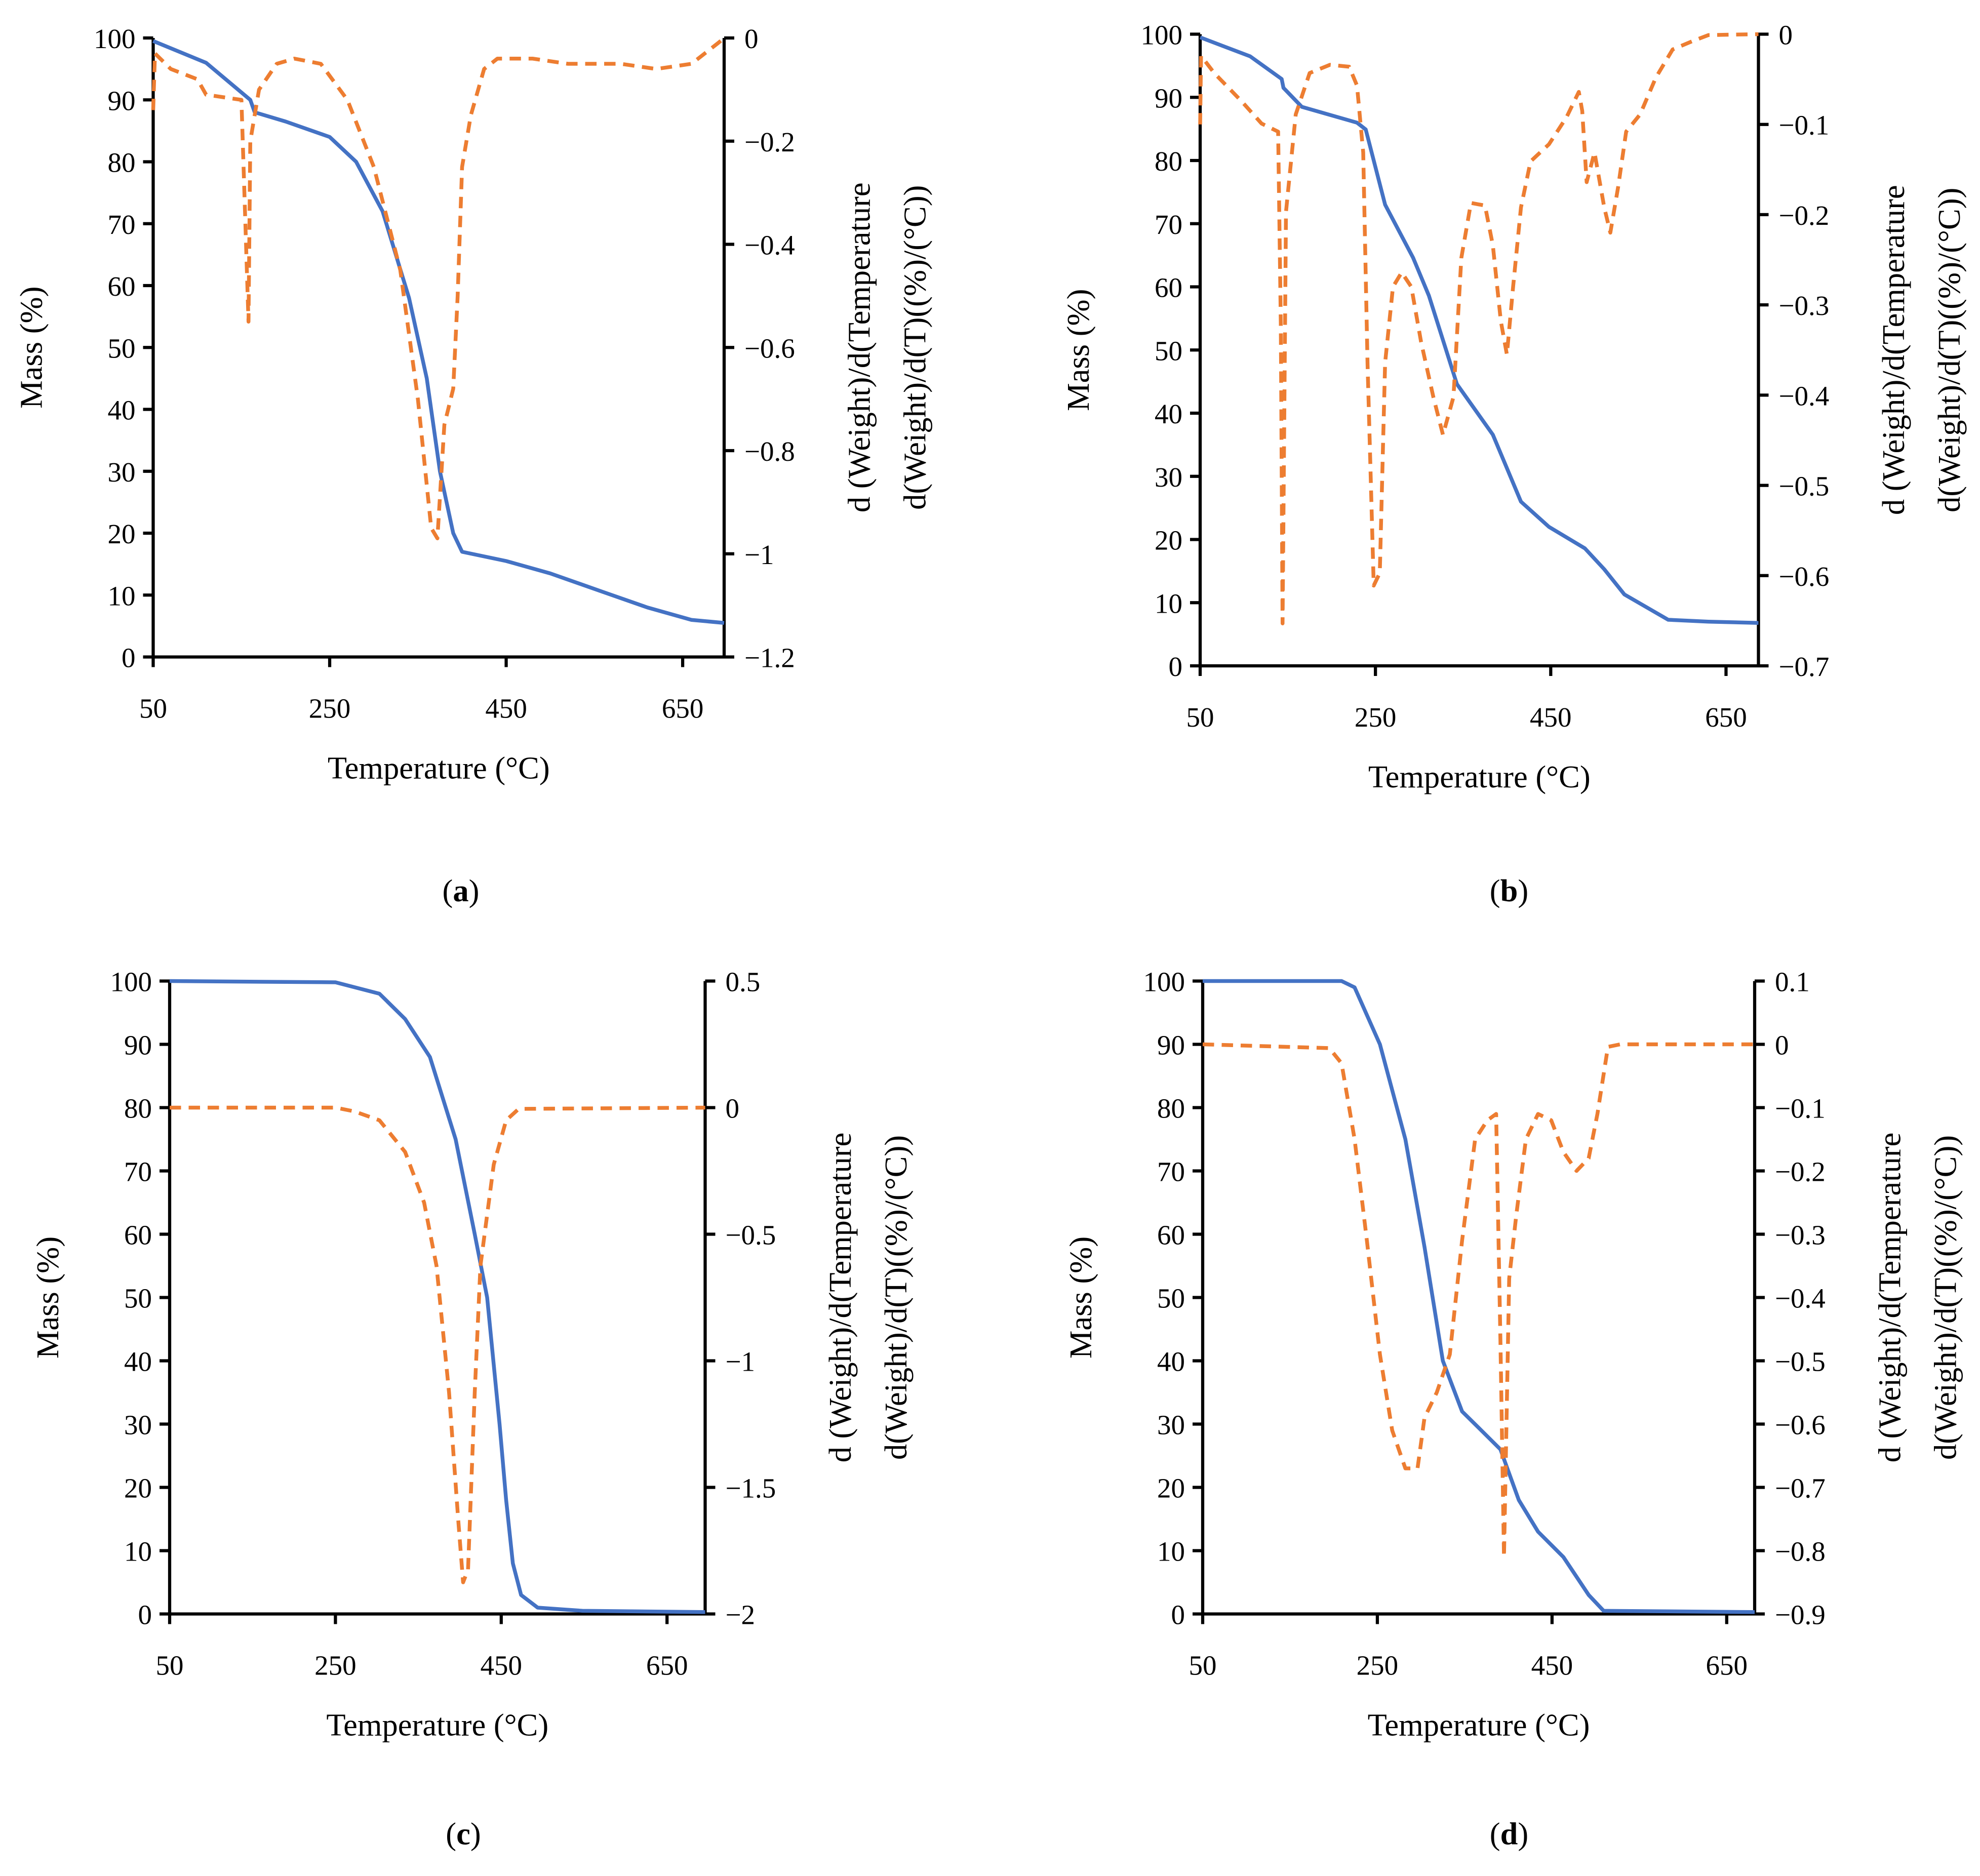 This screenshot has height=1876, width=1980. I want to click on y2-tick-label: 0.5, so click(743, 982).